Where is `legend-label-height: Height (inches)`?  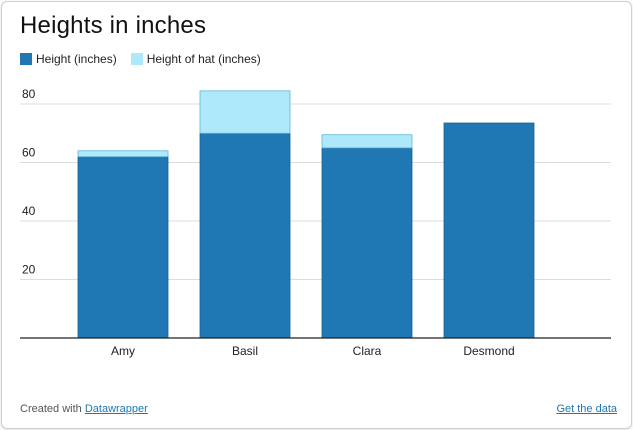 legend-label-height: Height (inches) is located at coordinates (76, 59).